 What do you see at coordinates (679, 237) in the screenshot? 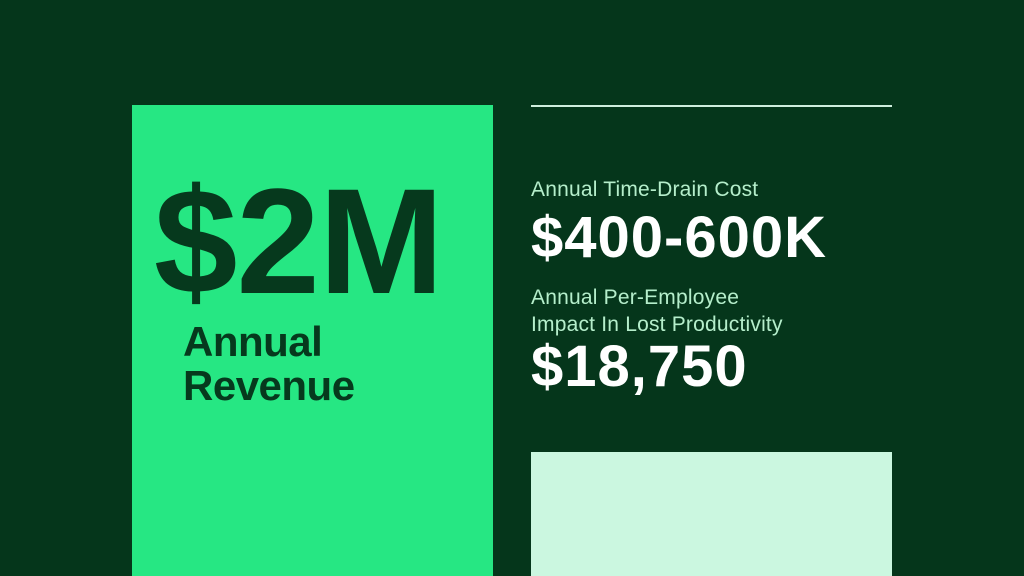
I see `time-drain-cost-value: $400-600K` at bounding box center [679, 237].